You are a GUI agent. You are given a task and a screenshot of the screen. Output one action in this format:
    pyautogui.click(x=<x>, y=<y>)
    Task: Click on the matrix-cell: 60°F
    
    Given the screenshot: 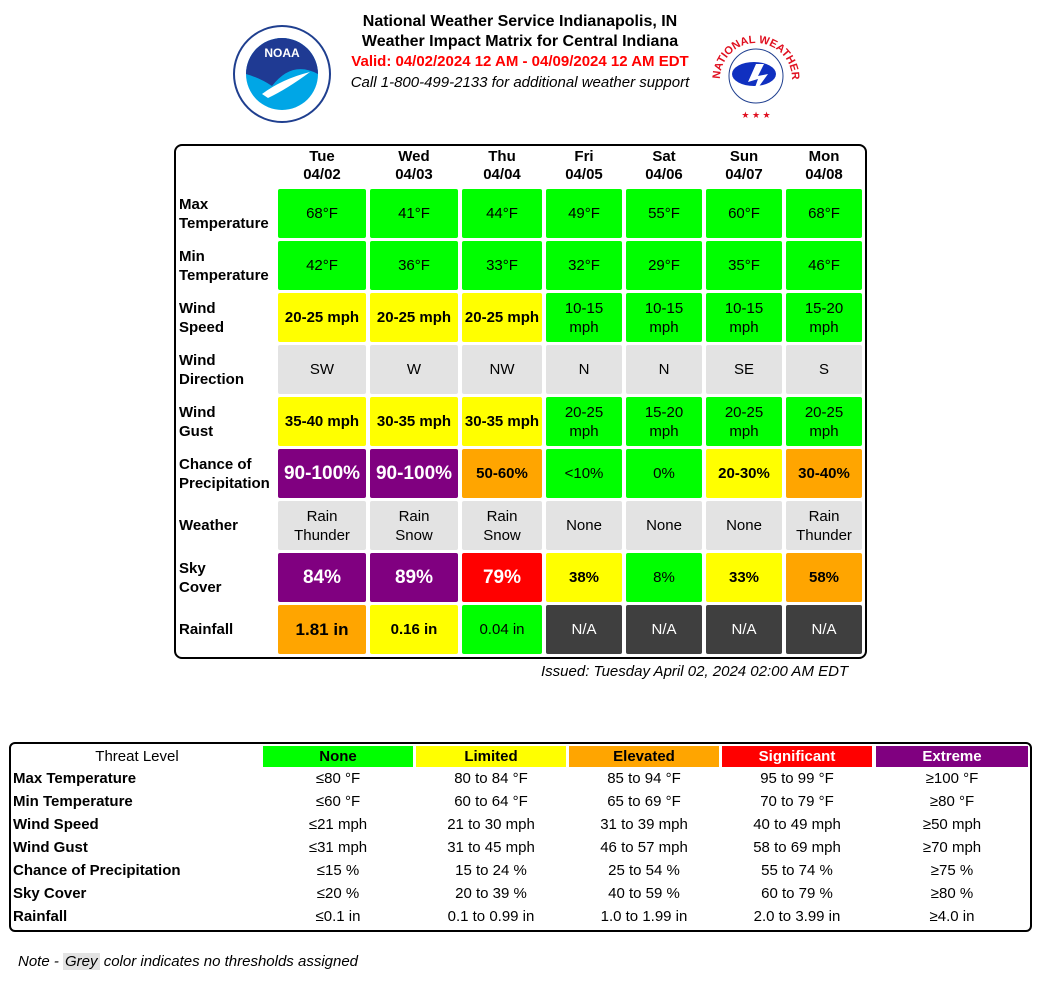 What is the action you would take?
    pyautogui.click(x=744, y=213)
    